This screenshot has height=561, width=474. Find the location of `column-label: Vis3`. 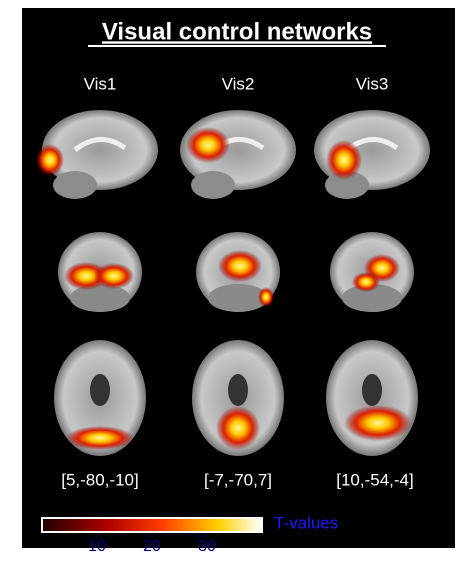

column-label: Vis3 is located at coordinates (372, 83).